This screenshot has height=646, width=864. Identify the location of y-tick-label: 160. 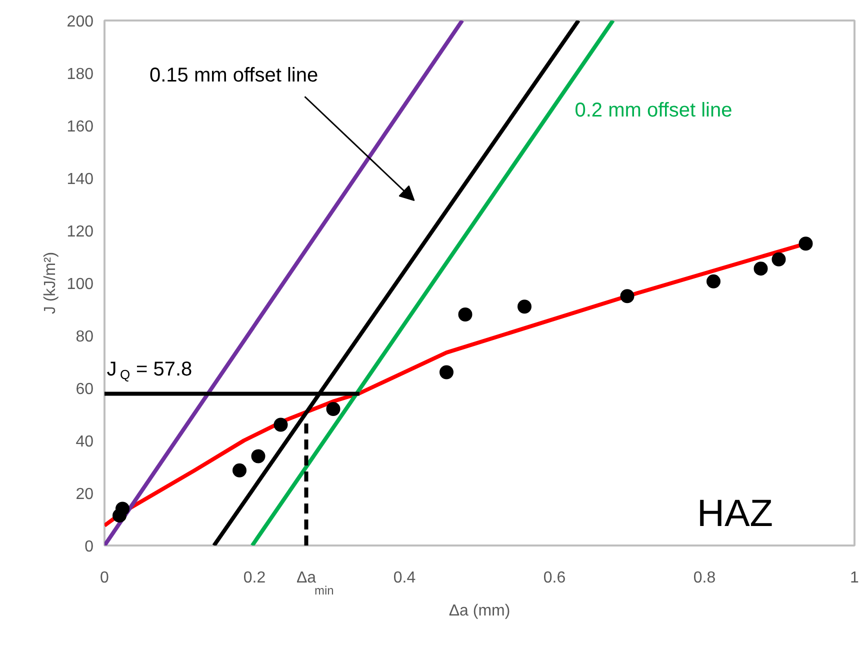
(80, 127).